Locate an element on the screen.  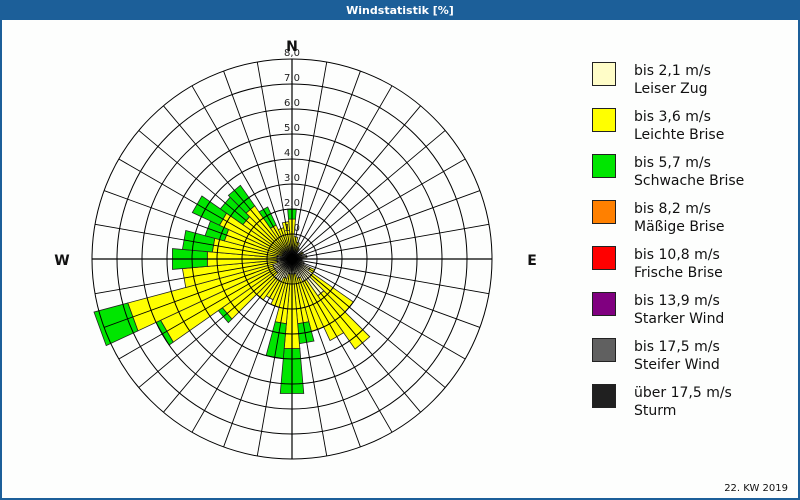
legend-label: bis 3,6 m/s Leichte Brise is located at coordinates (679, 126).